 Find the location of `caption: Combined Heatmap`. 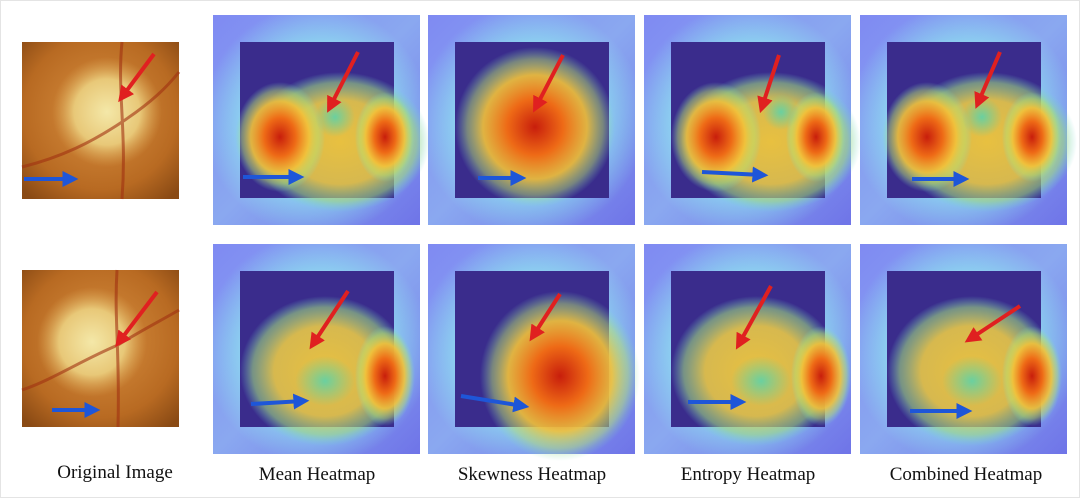

caption: Combined Heatmap is located at coordinates (966, 474).